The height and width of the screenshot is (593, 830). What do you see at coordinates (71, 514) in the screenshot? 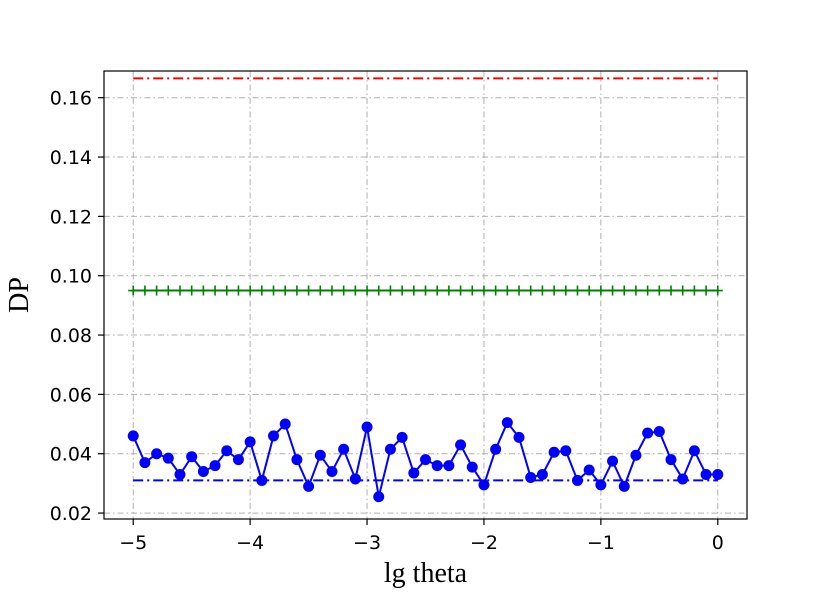
I see `y-tick-label: 0.02` at bounding box center [71, 514].